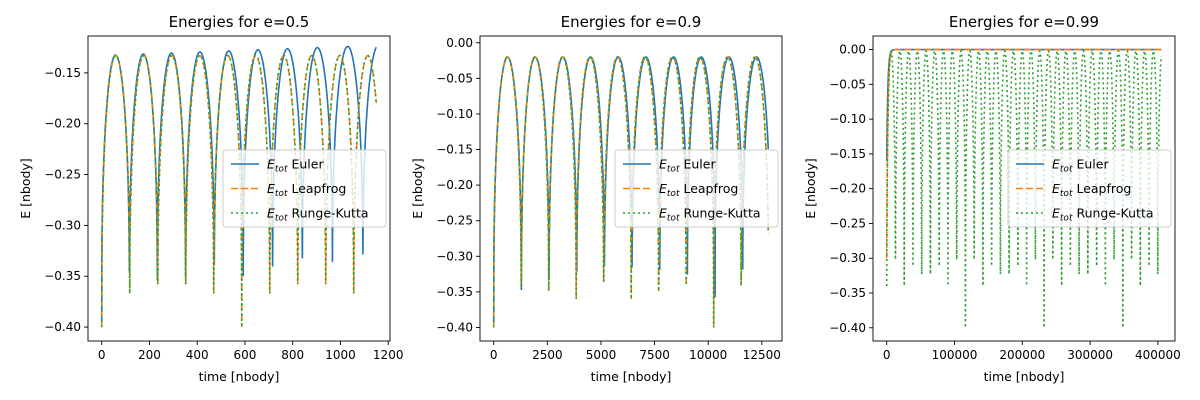 Image resolution: width=1200 pixels, height=400 pixels. Describe the element at coordinates (292, 355) in the screenshot. I see `x-tick-label: 800` at that location.